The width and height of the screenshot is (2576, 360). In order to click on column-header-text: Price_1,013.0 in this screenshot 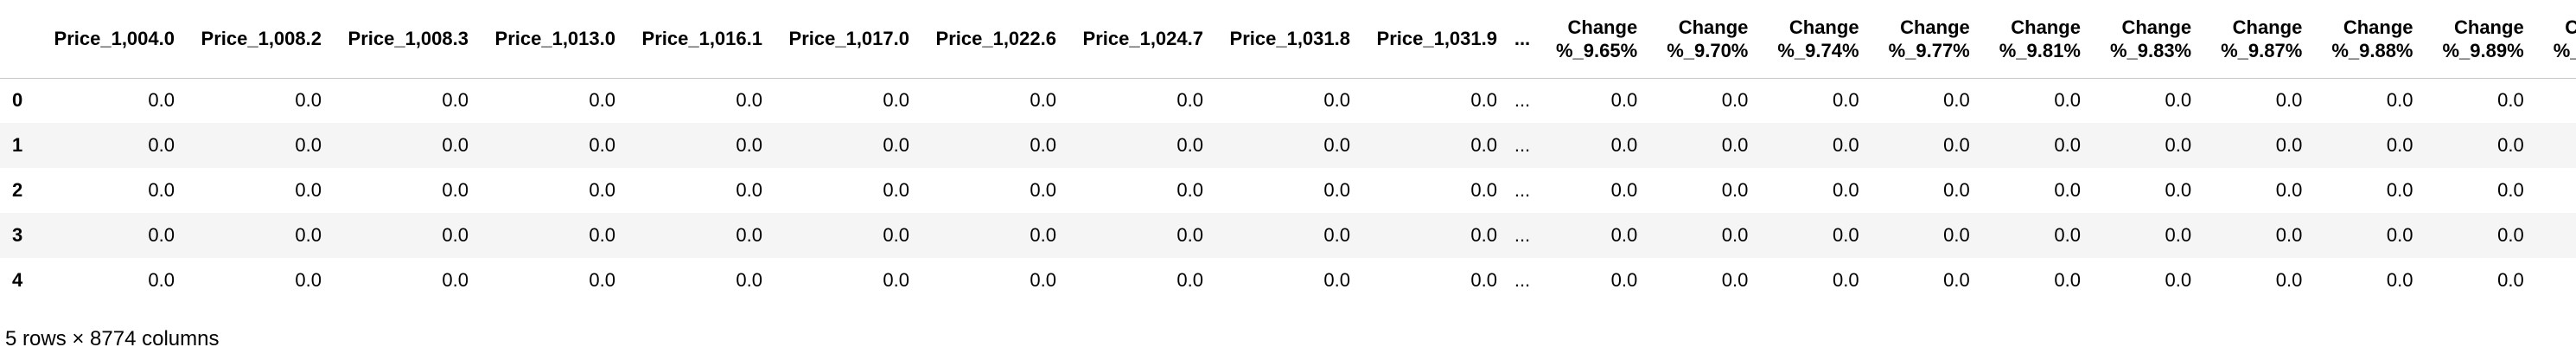, I will do `click(554, 39)`.